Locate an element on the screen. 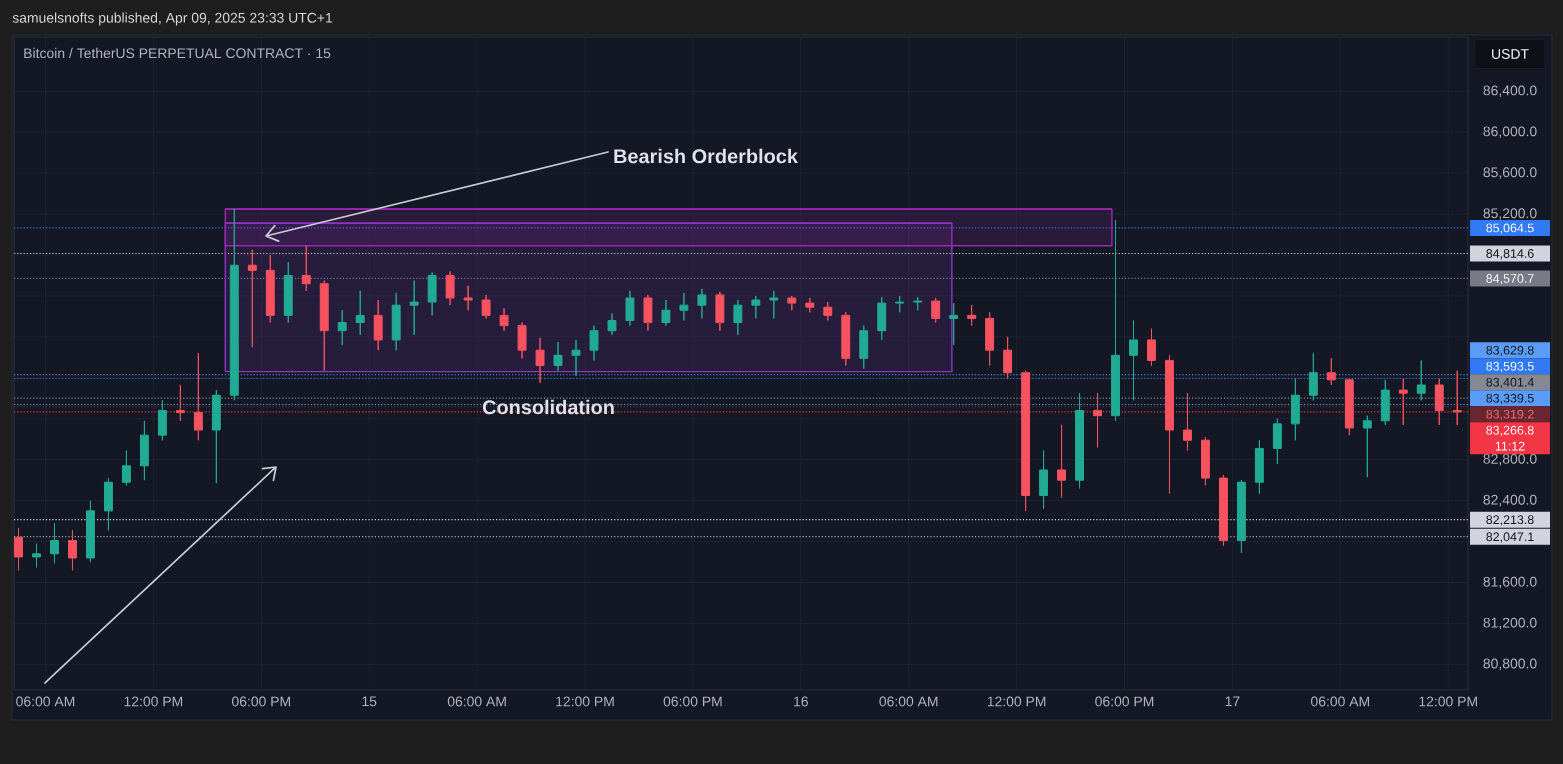 Image resolution: width=1563 pixels, height=764 pixels. y-tick-label: 81,600.0 is located at coordinates (1510, 582).